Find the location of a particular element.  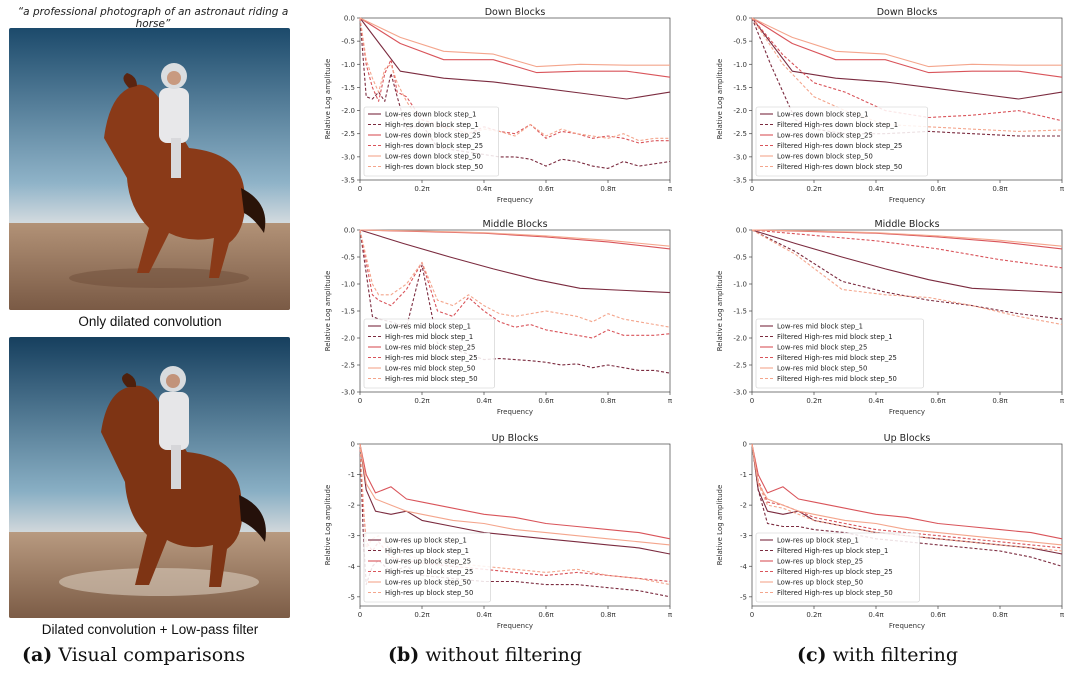

legend-entry: Low-res mid block step_1 is located at coordinates (820, 326).